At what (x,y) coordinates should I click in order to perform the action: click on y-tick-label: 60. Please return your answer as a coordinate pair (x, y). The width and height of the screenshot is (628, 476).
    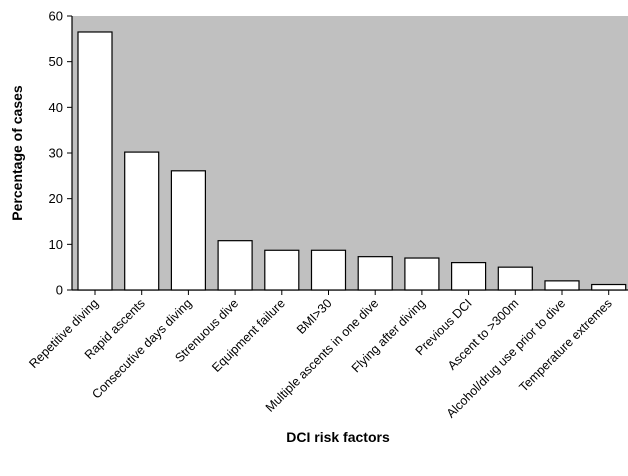
    Looking at the image, I should click on (56, 16).